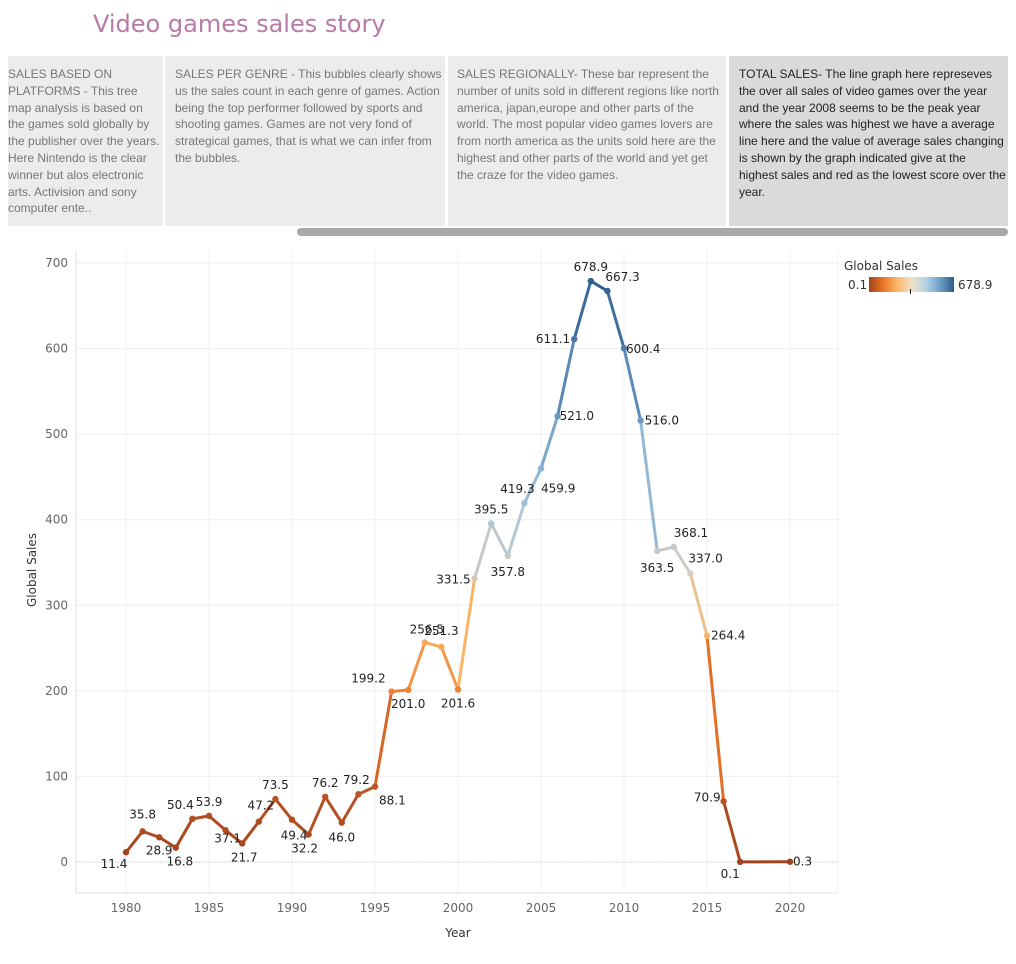 The image size is (1016, 964). Describe the element at coordinates (114, 864) in the screenshot. I see `data-label: 11.4` at that location.